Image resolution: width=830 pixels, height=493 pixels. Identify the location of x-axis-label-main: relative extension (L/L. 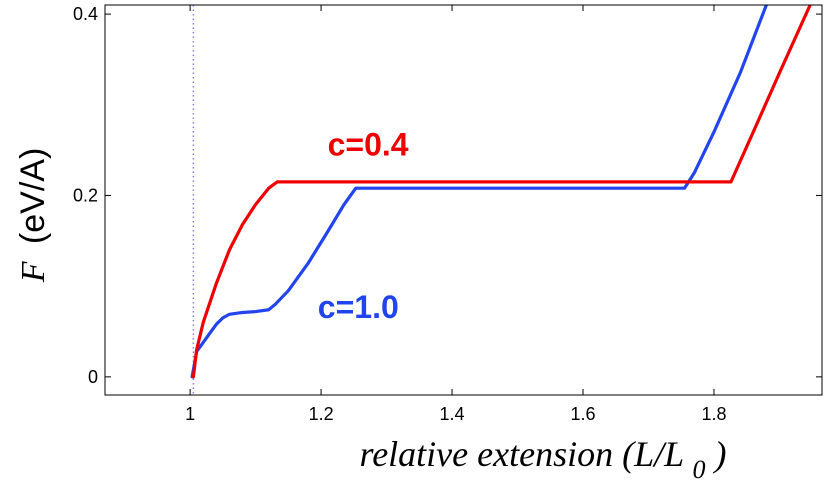
(522, 454).